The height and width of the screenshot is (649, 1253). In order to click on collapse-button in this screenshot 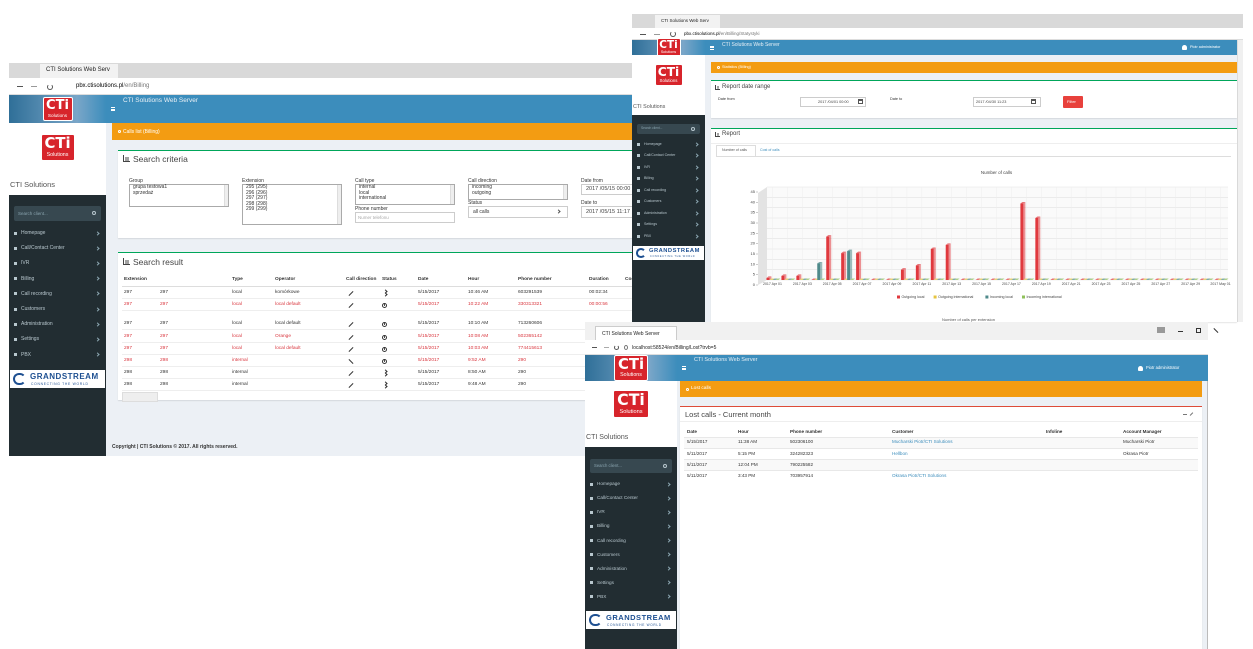, I will do `click(1185, 414)`.